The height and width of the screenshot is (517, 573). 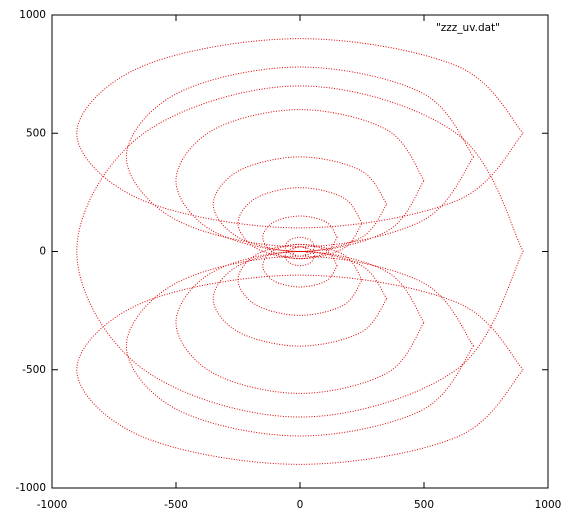 What do you see at coordinates (548, 505) in the screenshot?
I see `x-tick-label: 1000` at bounding box center [548, 505].